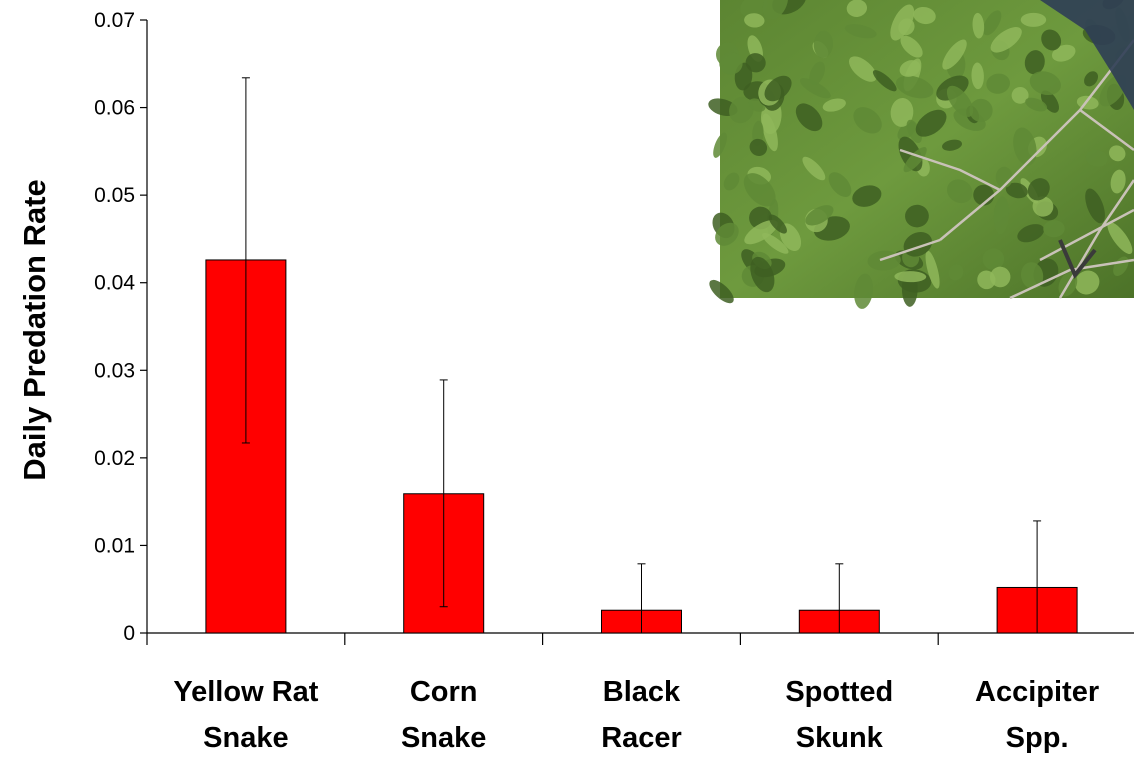 The height and width of the screenshot is (757, 1134). What do you see at coordinates (114, 370) in the screenshot?
I see `y-tick-label: 0.03` at bounding box center [114, 370].